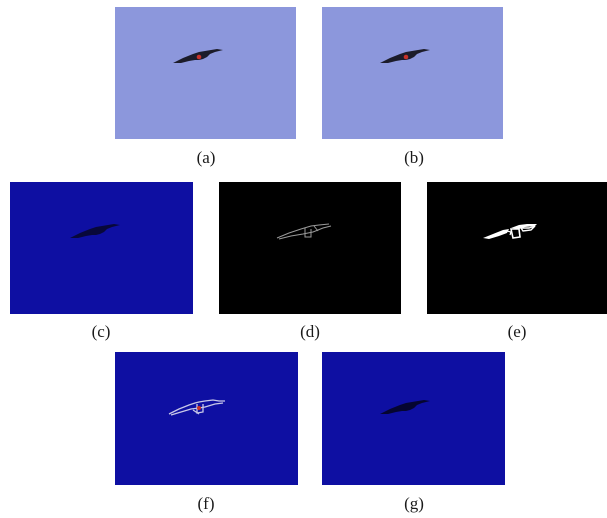  Describe the element at coordinates (101, 248) in the screenshot. I see `panel-c-image` at that location.